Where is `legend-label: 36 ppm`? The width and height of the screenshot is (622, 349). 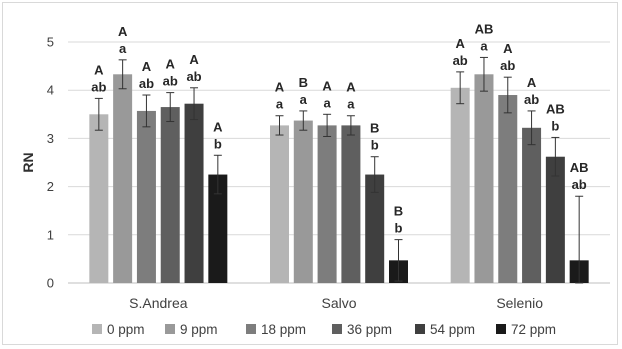
legend-label: 36 ppm is located at coordinates (369, 329).